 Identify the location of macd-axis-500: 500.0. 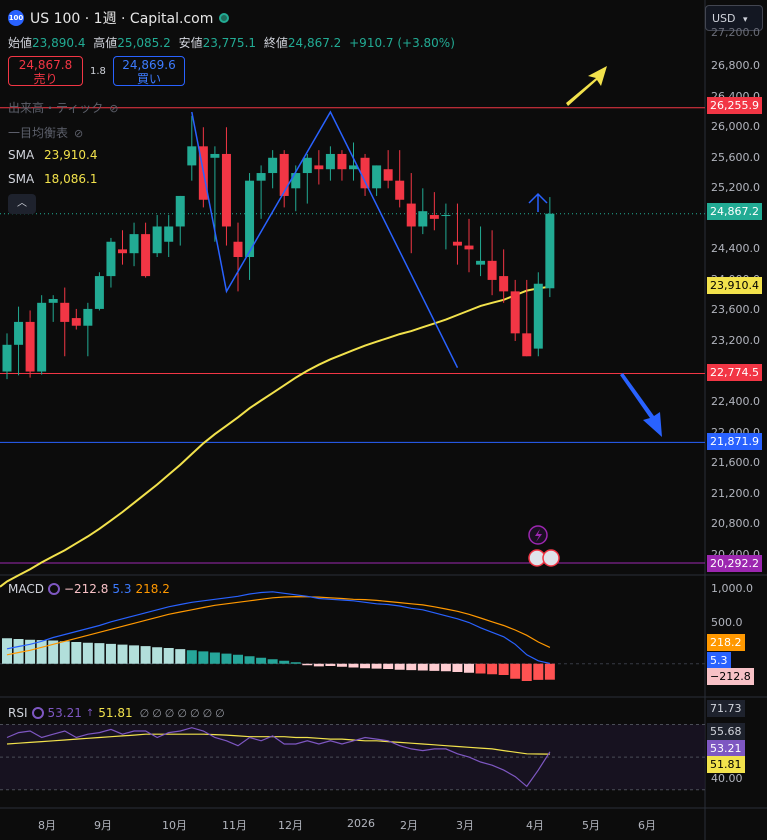
(727, 622).